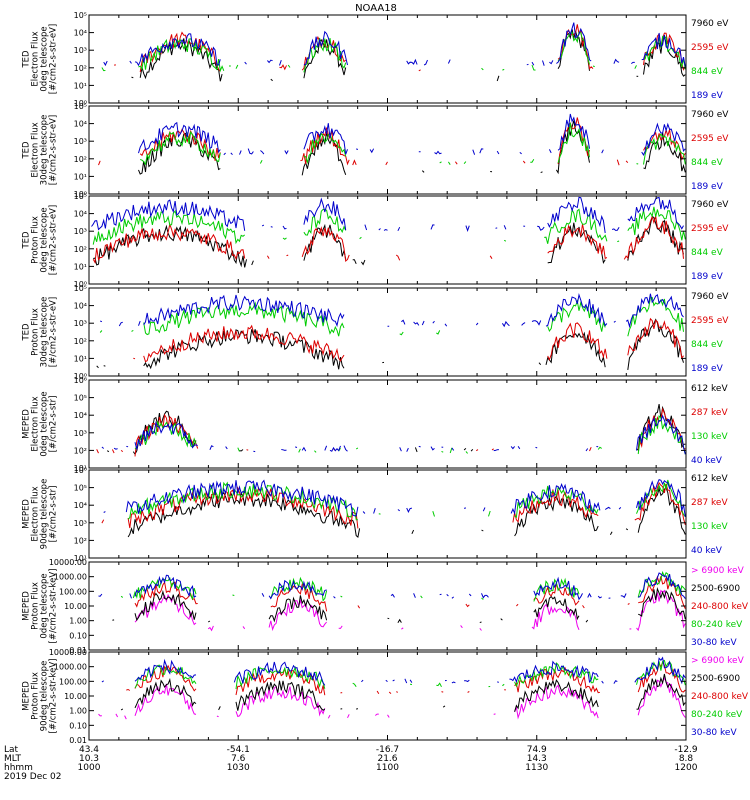 The width and height of the screenshot is (750, 800). I want to click on chart-title: NOAA18, so click(376, 8).